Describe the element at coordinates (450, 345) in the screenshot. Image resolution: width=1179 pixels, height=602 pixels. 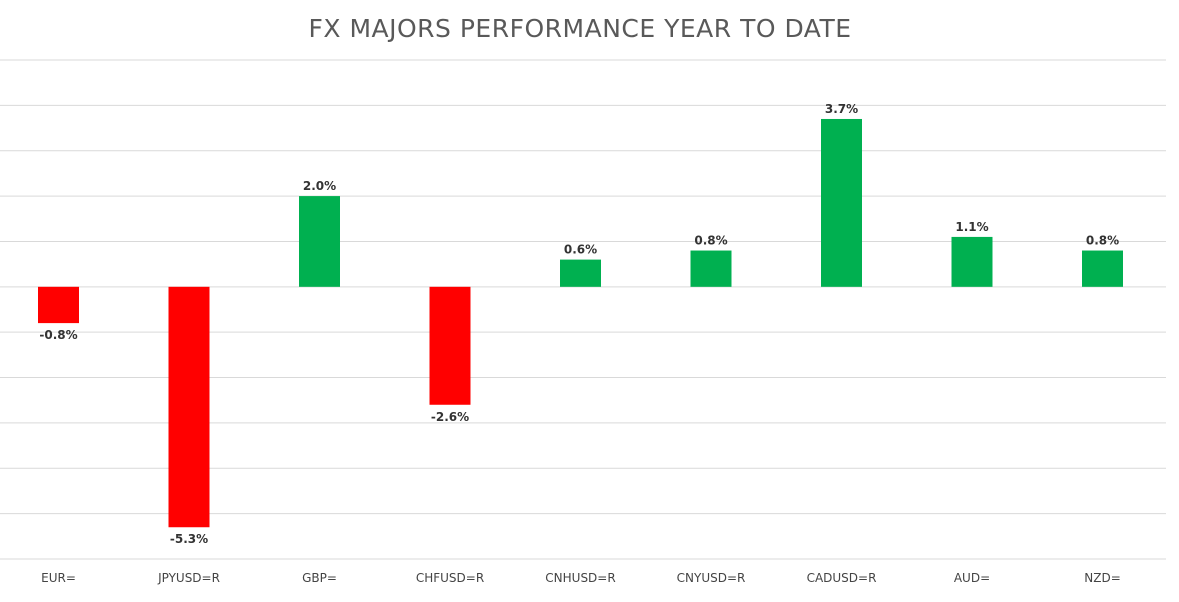
I see `bar-chfusd-r` at that location.